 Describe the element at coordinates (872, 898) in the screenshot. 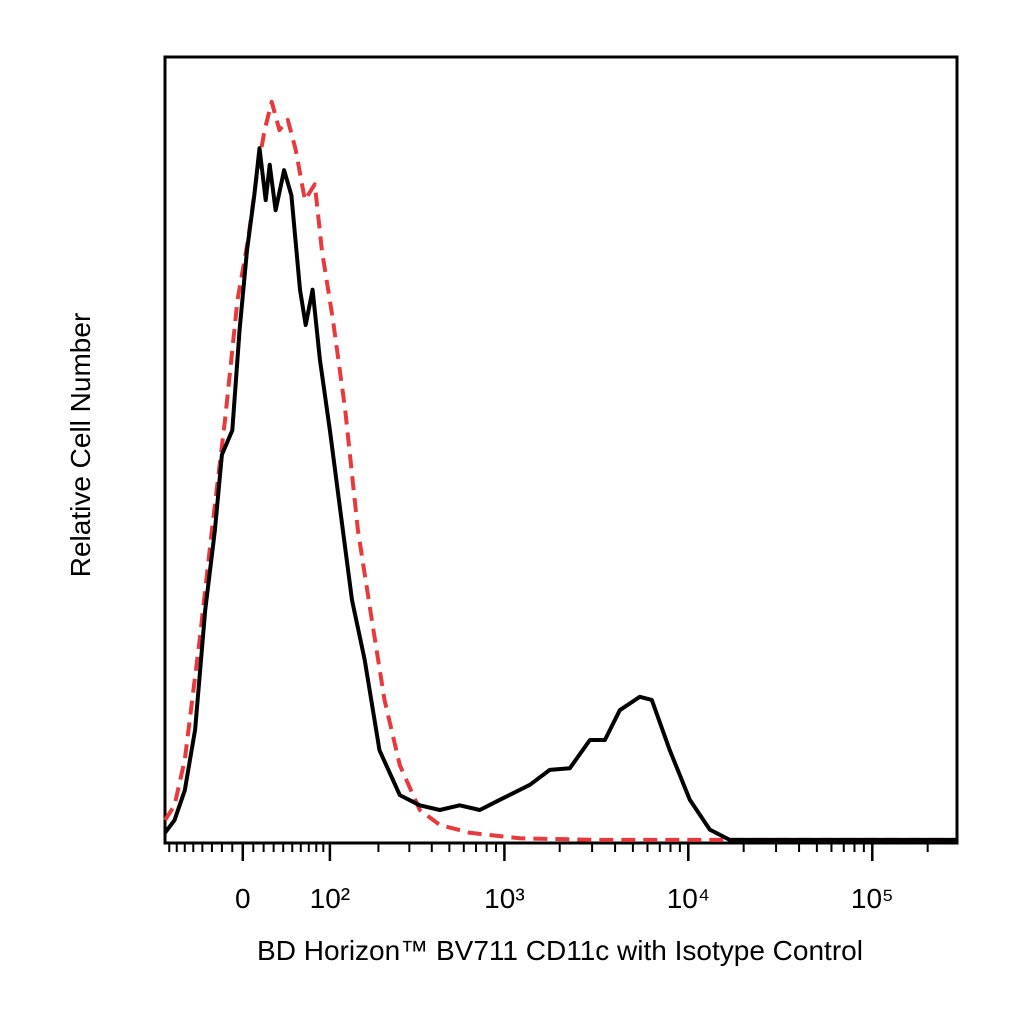

I see `x-tick-label: 10⁵` at that location.